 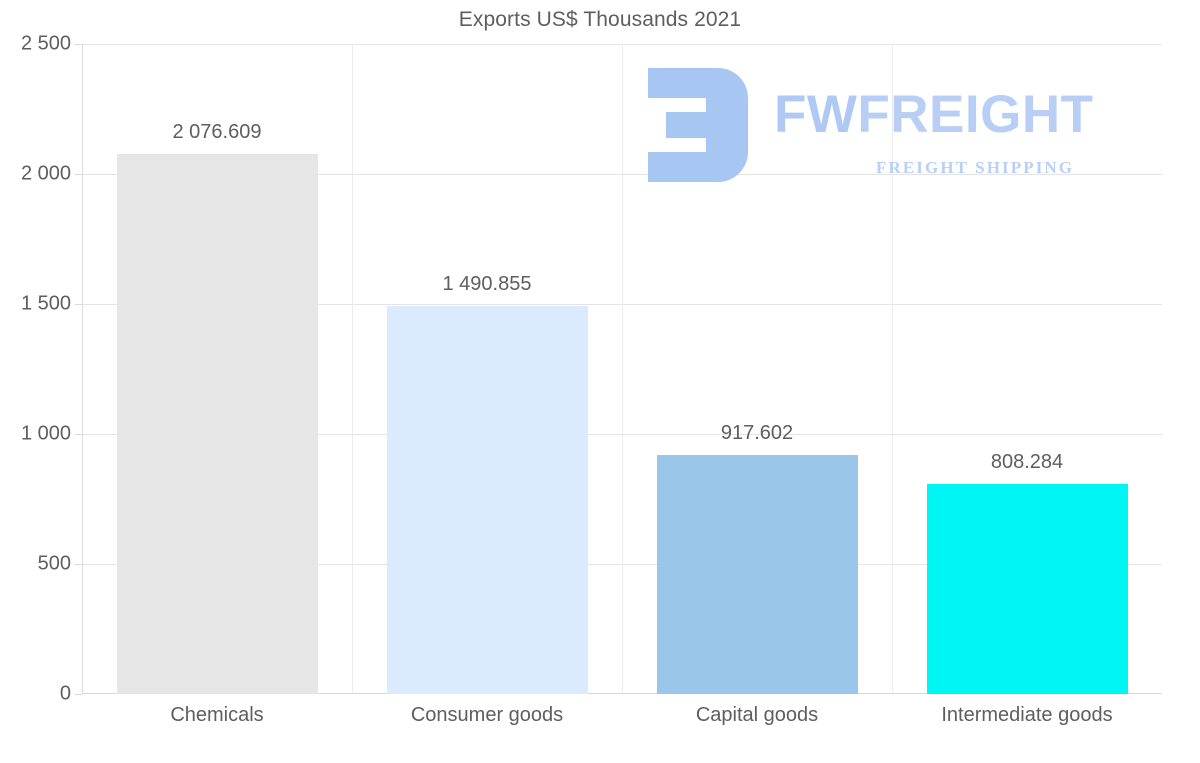 What do you see at coordinates (45, 303) in the screenshot?
I see `y-axis-tick-label: 1 500` at bounding box center [45, 303].